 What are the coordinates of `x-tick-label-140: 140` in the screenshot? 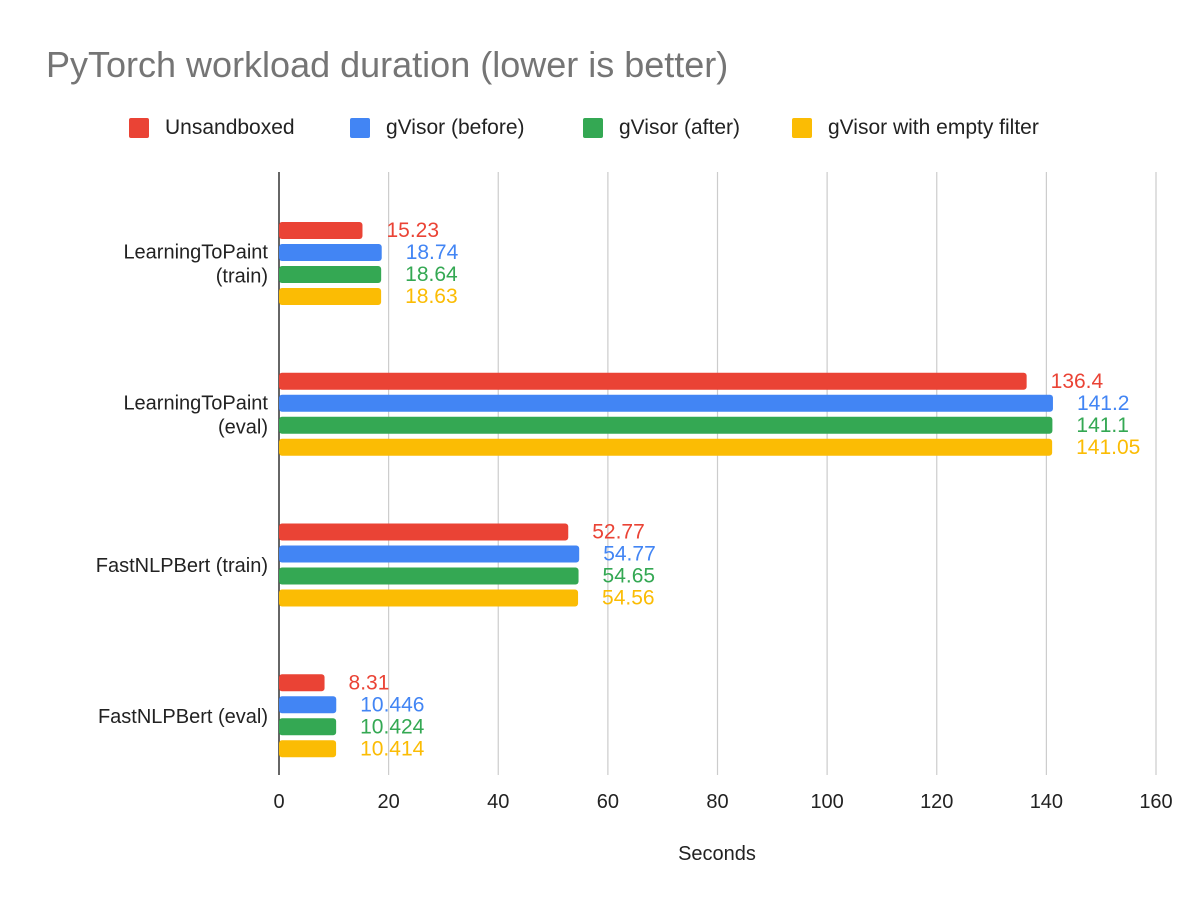 It's located at (1046, 802).